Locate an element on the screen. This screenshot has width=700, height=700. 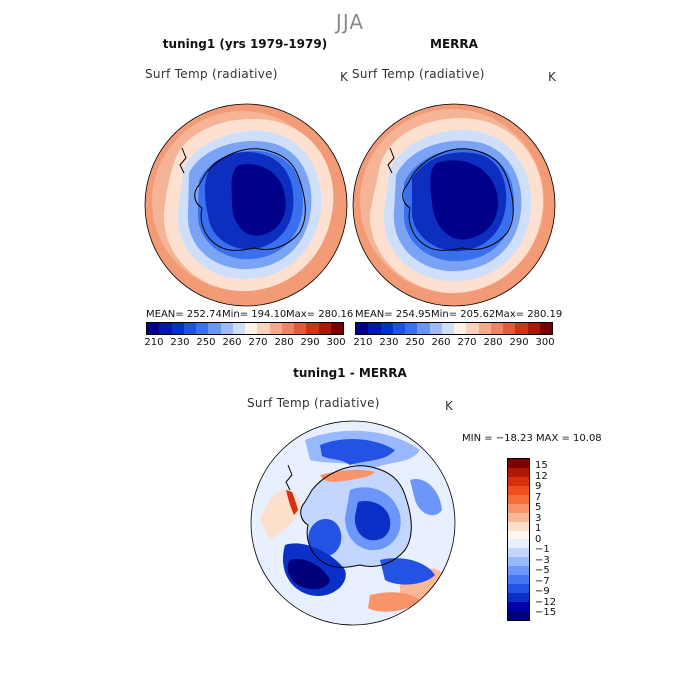
panel-2-mean: MEAN= 254.95 is located at coordinates (393, 314).